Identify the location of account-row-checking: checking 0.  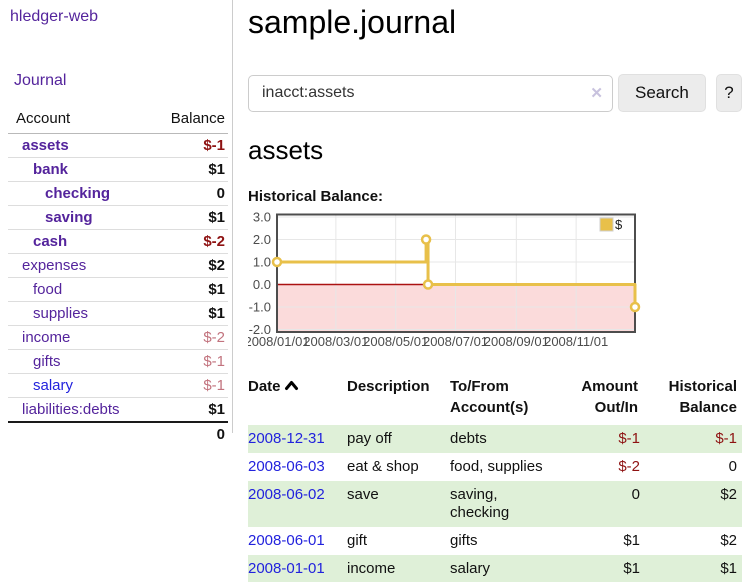
(118, 193).